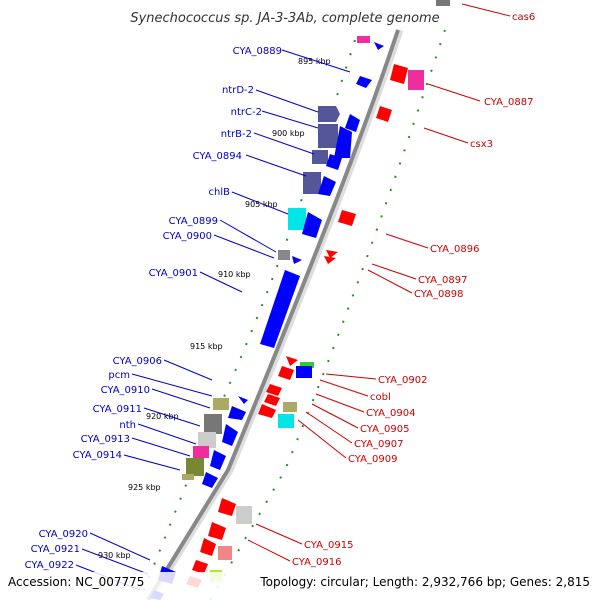  Describe the element at coordinates (238, 90) in the screenshot. I see `gene-label: ntrD-2` at that location.